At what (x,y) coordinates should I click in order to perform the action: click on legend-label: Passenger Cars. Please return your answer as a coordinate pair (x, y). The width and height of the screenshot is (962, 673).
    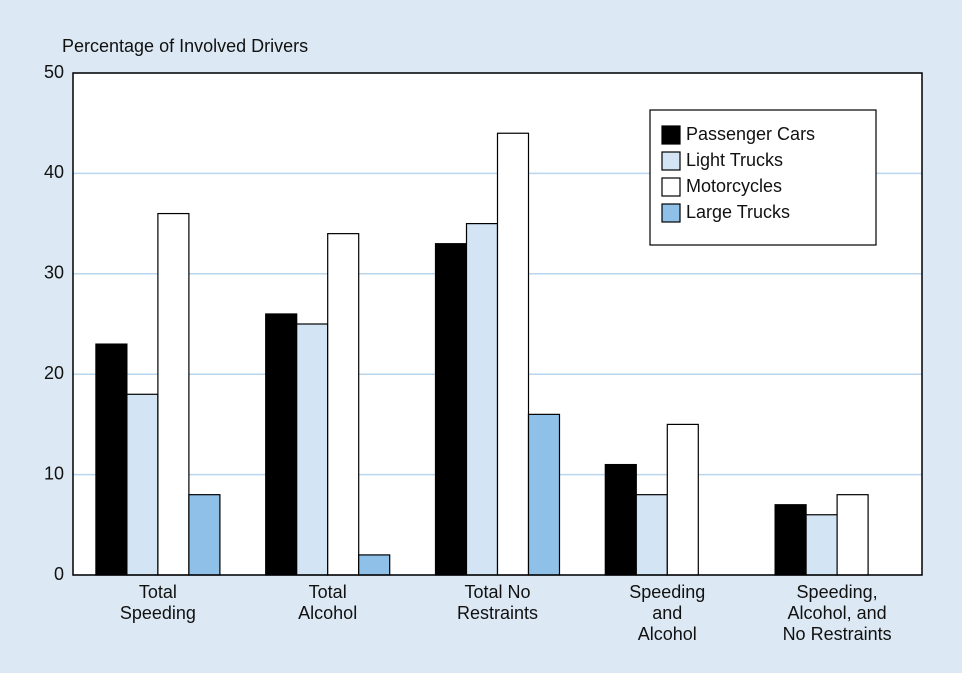
    Looking at the image, I should click on (750, 134).